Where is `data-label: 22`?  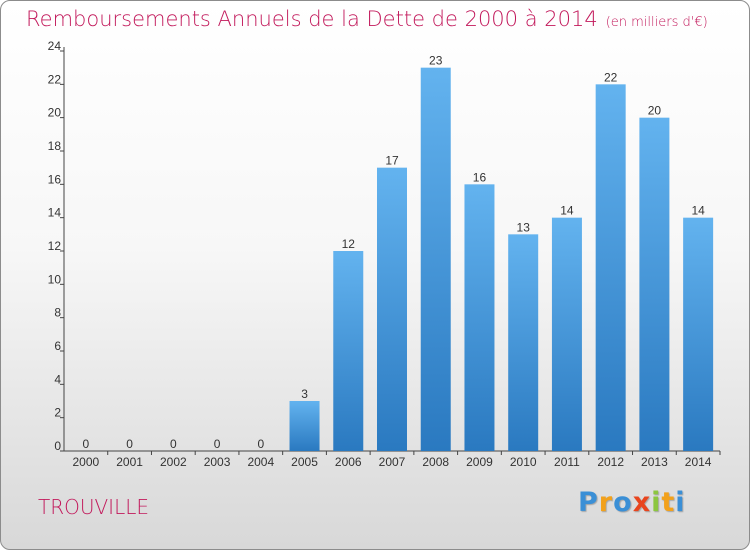 data-label: 22 is located at coordinates (611, 77).